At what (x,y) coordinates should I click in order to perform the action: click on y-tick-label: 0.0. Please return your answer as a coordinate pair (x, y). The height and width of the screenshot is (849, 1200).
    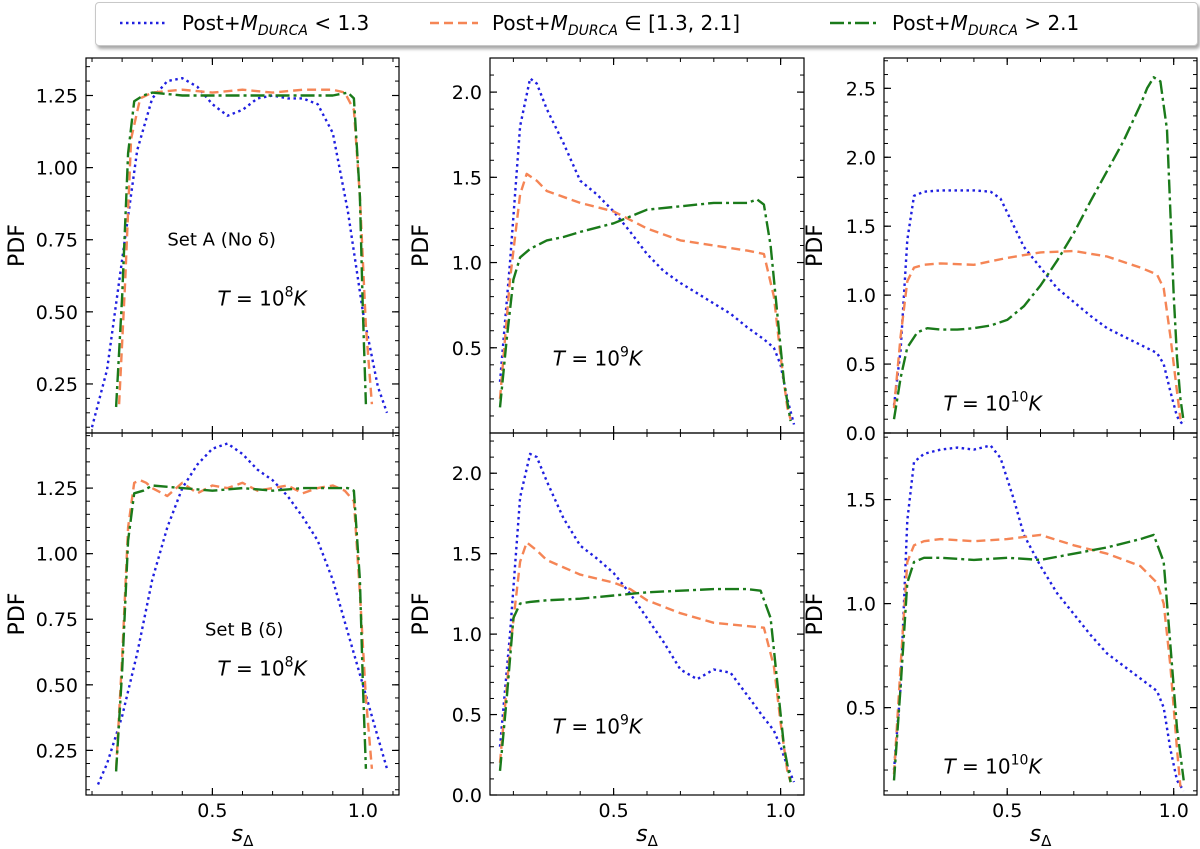
    Looking at the image, I should click on (467, 796).